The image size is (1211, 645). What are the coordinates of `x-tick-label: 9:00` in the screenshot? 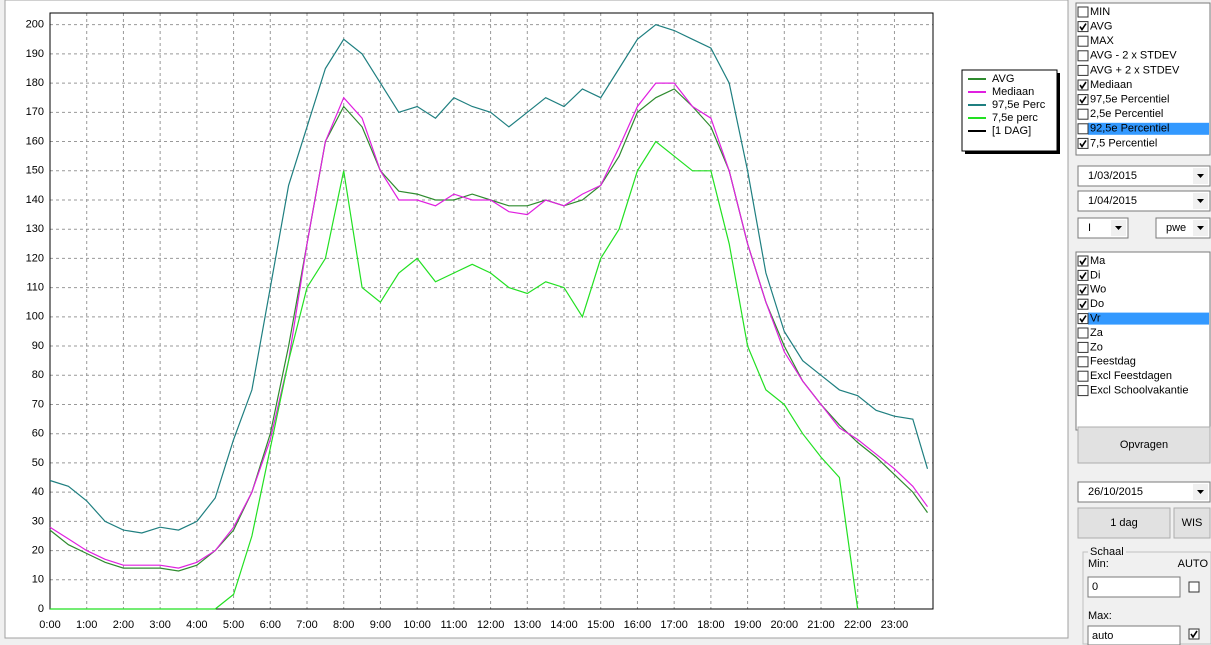 It's located at (380, 625).